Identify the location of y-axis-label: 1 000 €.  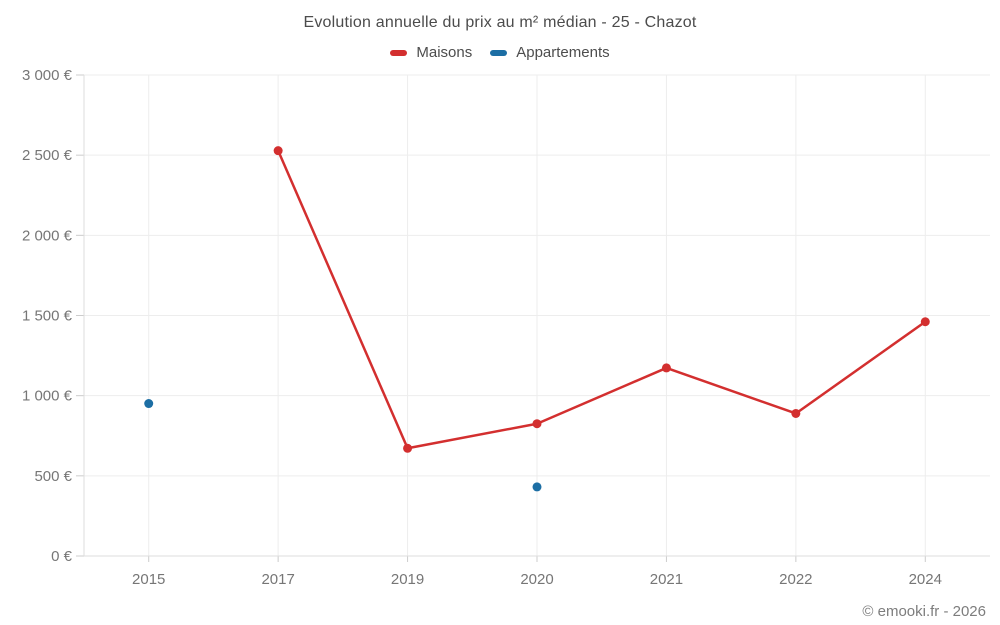
(47, 396).